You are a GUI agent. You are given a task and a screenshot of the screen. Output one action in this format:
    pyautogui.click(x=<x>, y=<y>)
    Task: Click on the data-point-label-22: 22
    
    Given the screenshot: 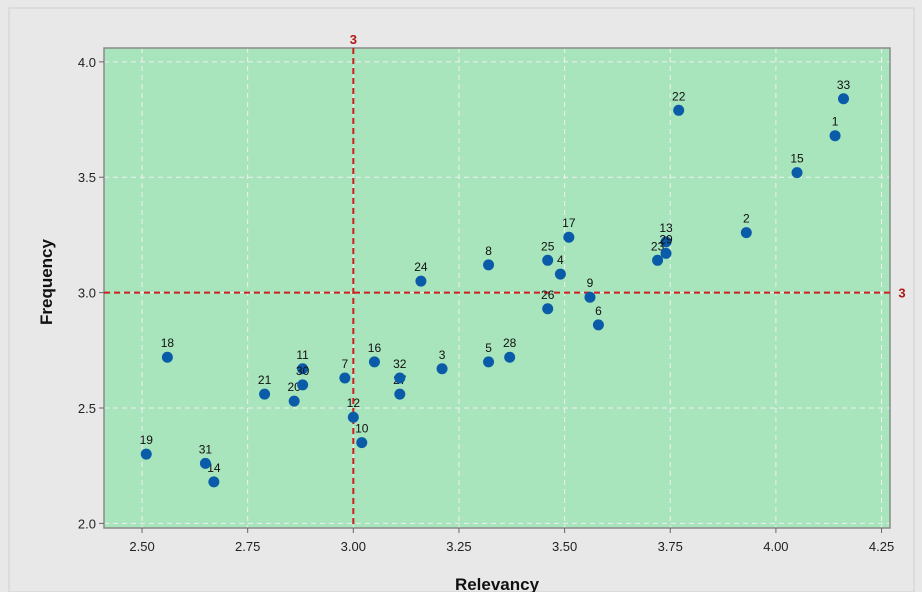 What is the action you would take?
    pyautogui.click(x=679, y=96)
    